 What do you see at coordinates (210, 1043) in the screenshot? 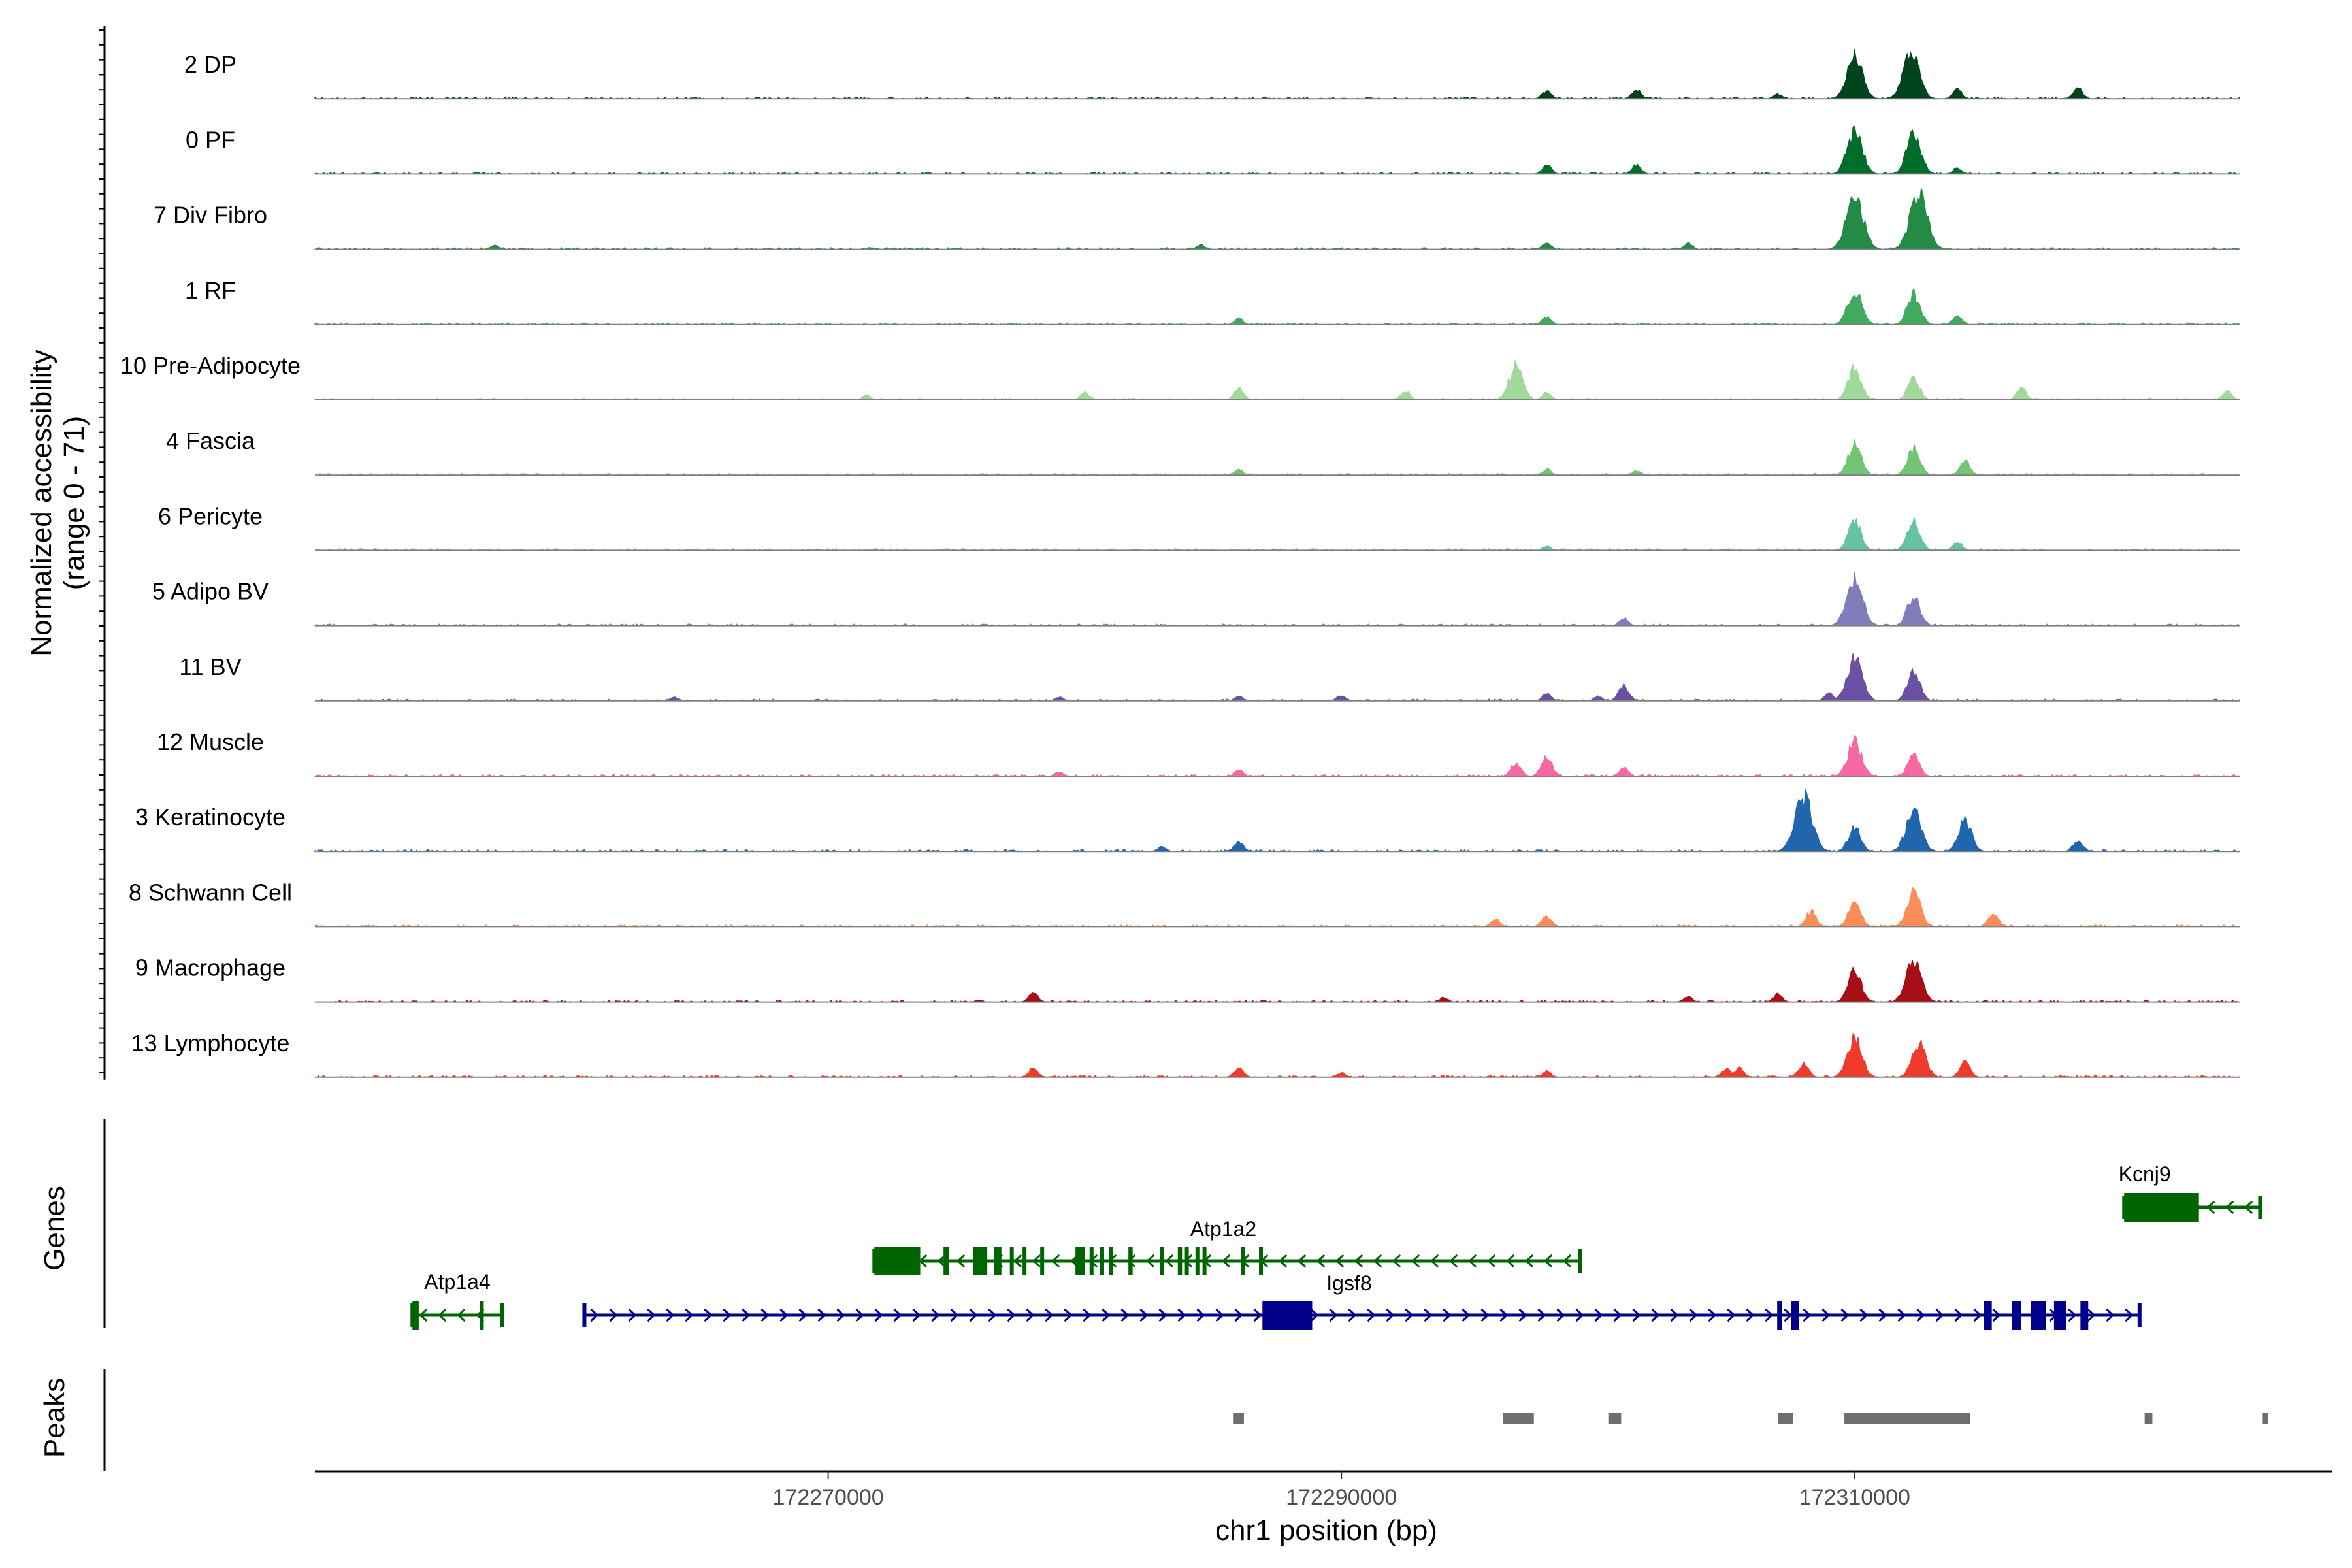
I see `track-label: 13 Lymphocyte` at bounding box center [210, 1043].